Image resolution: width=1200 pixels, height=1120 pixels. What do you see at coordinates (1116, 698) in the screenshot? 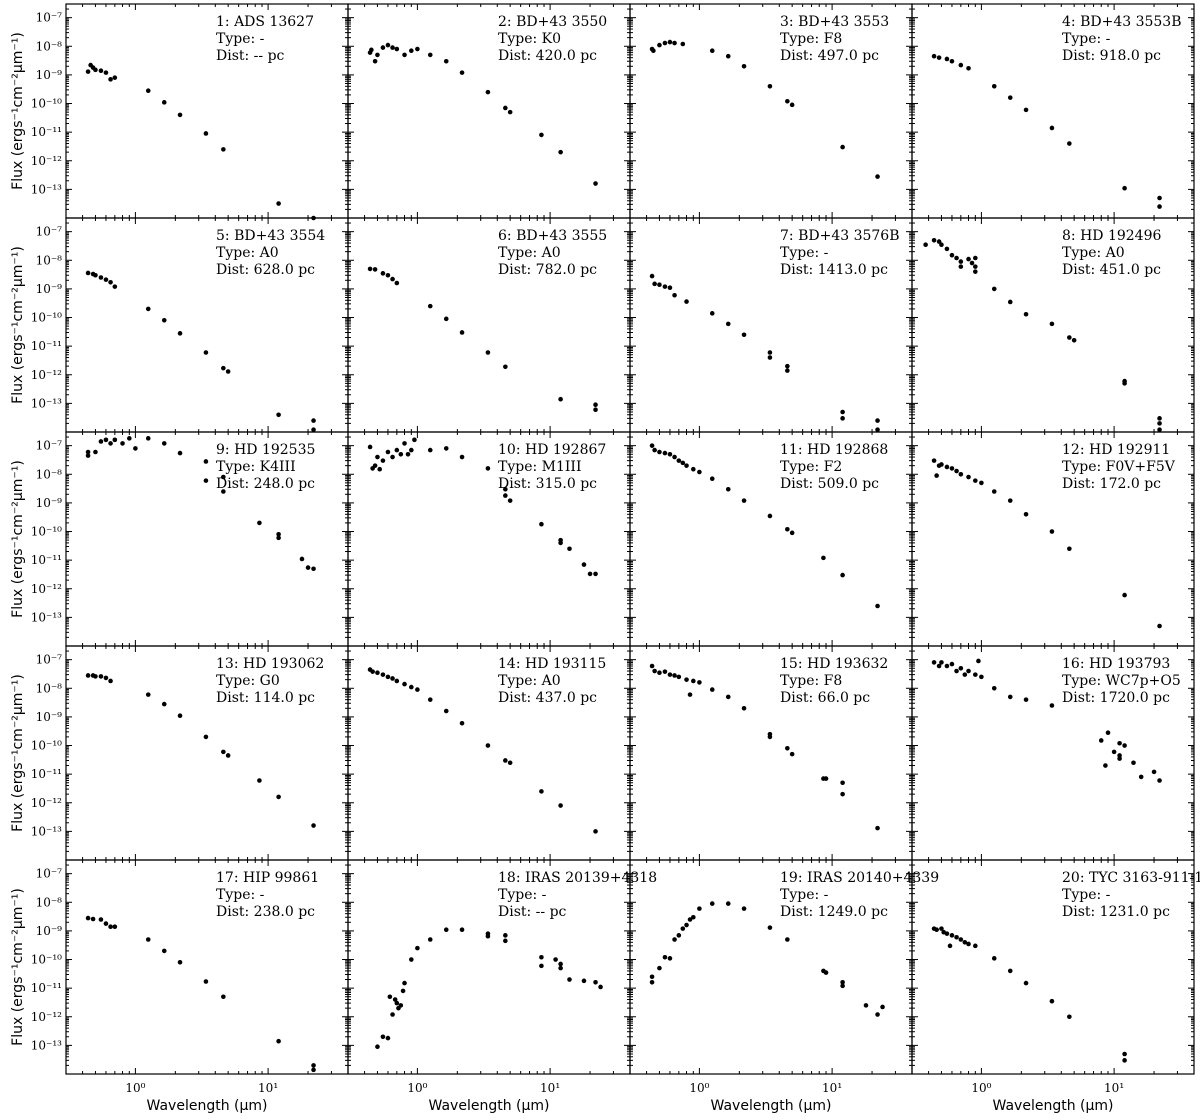
I see `panel-dist: Dist: 1720.0 pc` at bounding box center [1116, 698].